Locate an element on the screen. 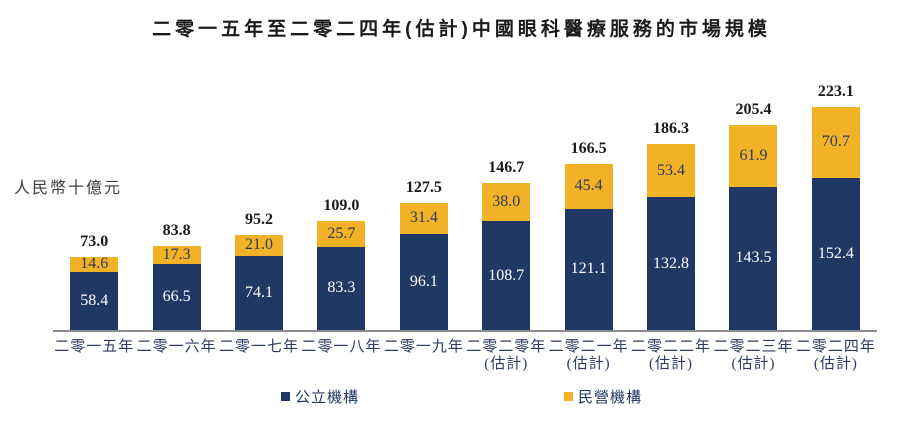 Image resolution: width=923 pixels, height=426 pixels. public-segment: 108.7 is located at coordinates (506, 275).